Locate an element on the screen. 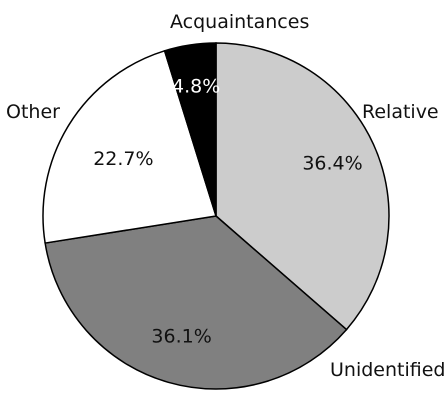  category-label-relative: Relative is located at coordinates (400, 112).